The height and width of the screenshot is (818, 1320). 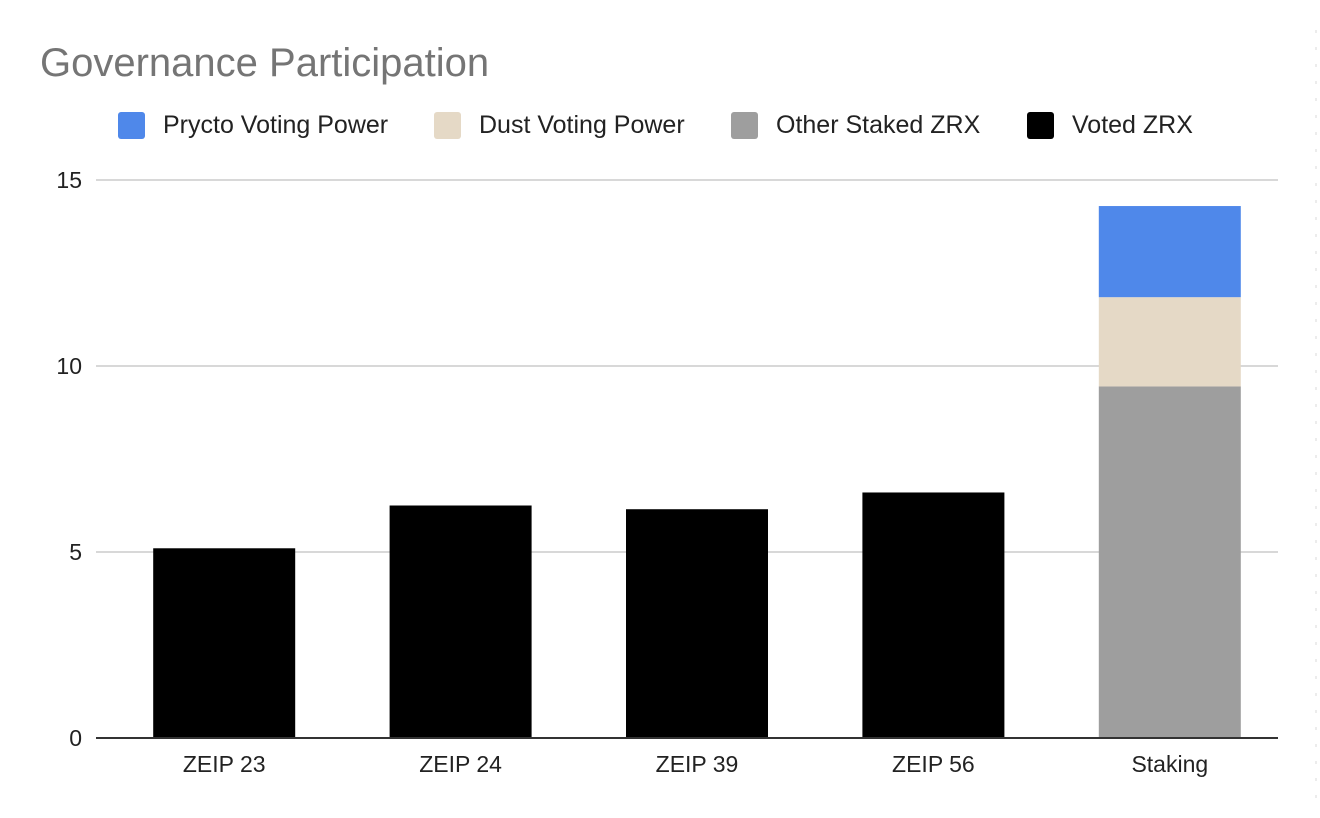 What do you see at coordinates (1169, 764) in the screenshot?
I see `x-tick-label: Staking` at bounding box center [1169, 764].